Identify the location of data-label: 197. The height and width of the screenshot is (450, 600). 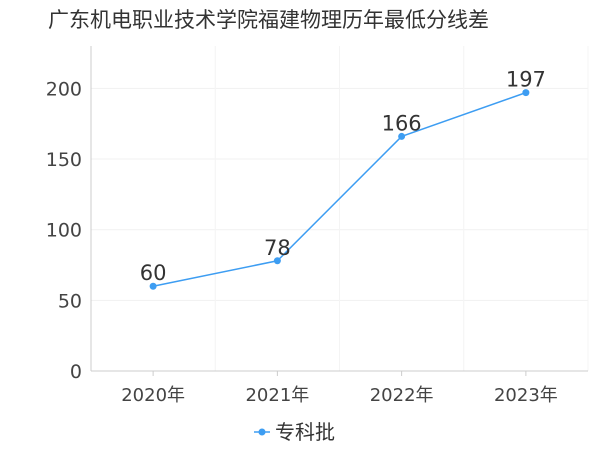
(526, 80).